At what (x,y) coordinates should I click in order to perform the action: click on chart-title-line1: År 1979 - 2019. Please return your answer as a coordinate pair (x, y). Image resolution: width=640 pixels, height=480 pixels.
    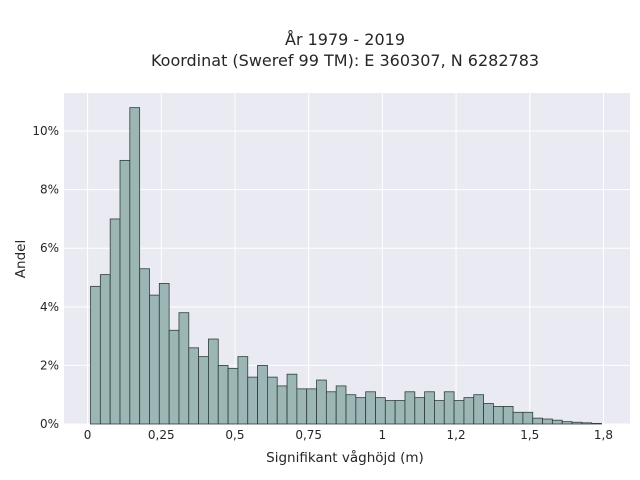
    Looking at the image, I should click on (345, 39).